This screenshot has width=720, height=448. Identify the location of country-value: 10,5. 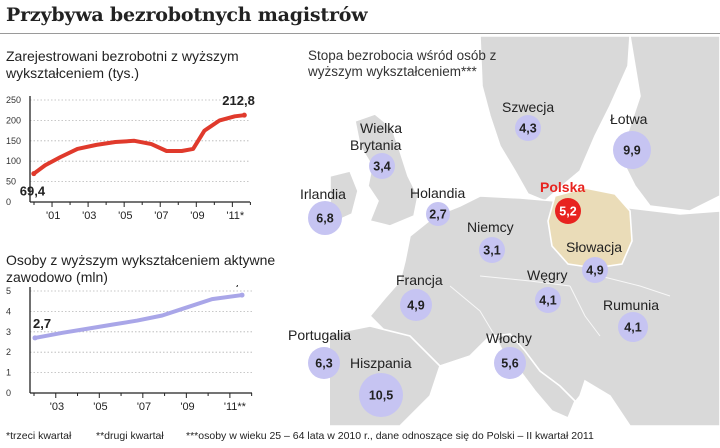
(381, 396).